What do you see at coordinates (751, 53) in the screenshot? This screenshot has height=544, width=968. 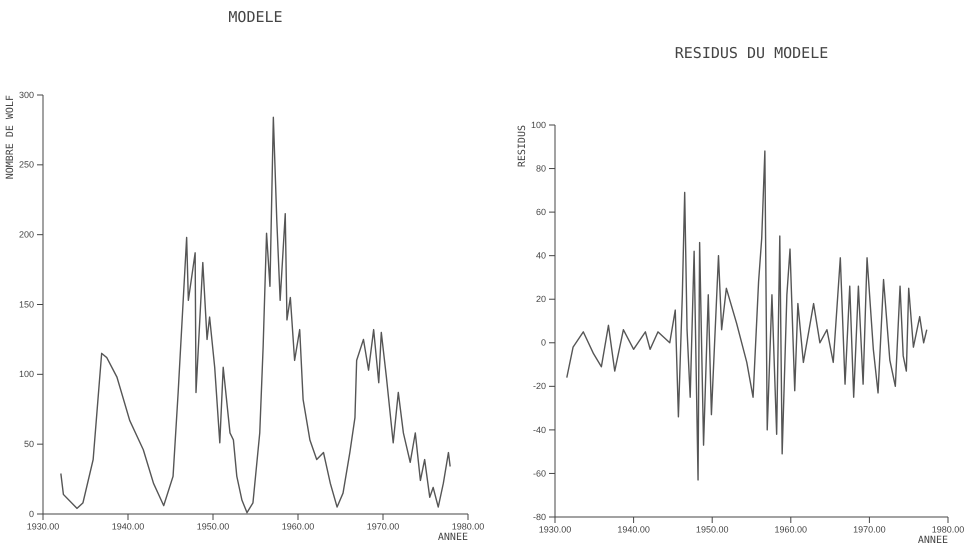 I see `chart-title: RESIDUS DU MODELE` at bounding box center [751, 53].